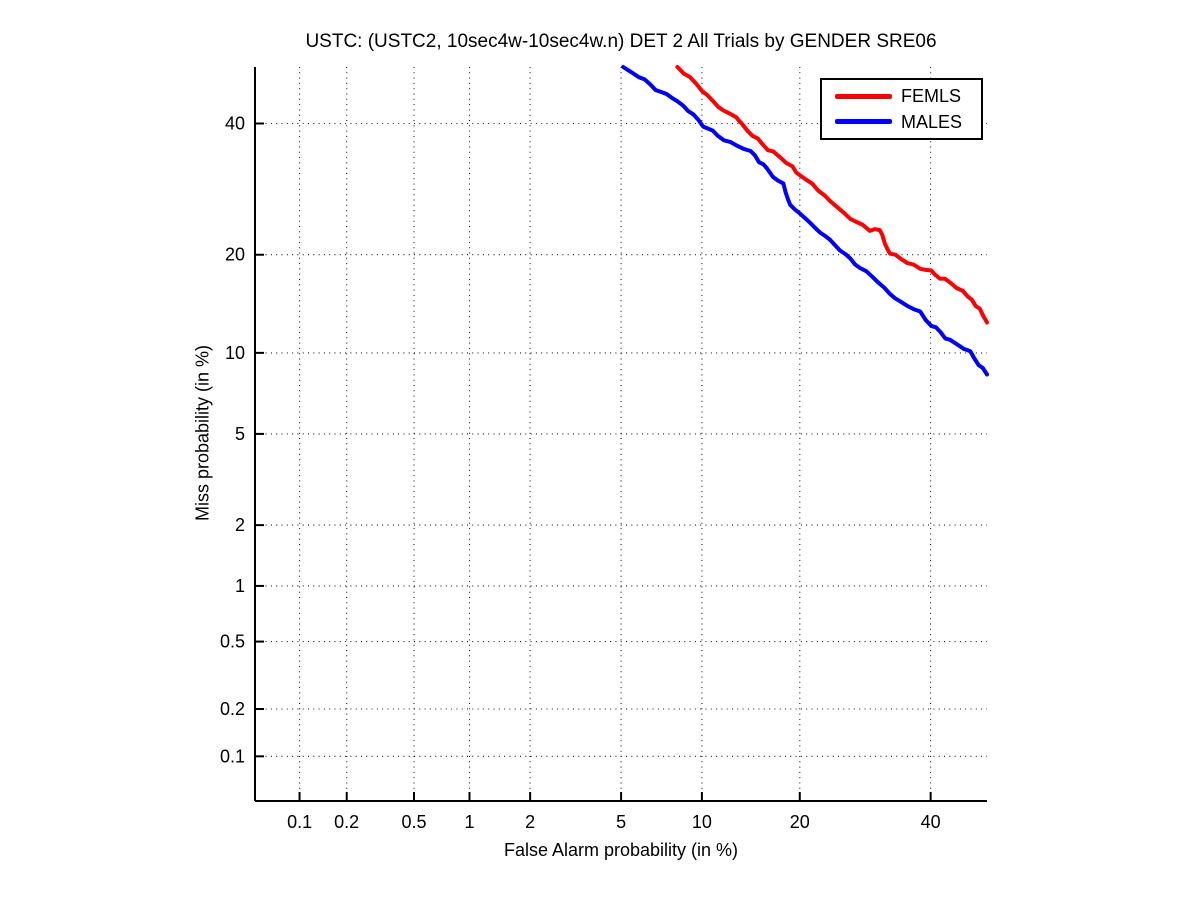 This screenshot has width=1201, height=900. Describe the element at coordinates (240, 434) in the screenshot. I see `y-tick-label: 5` at that location.